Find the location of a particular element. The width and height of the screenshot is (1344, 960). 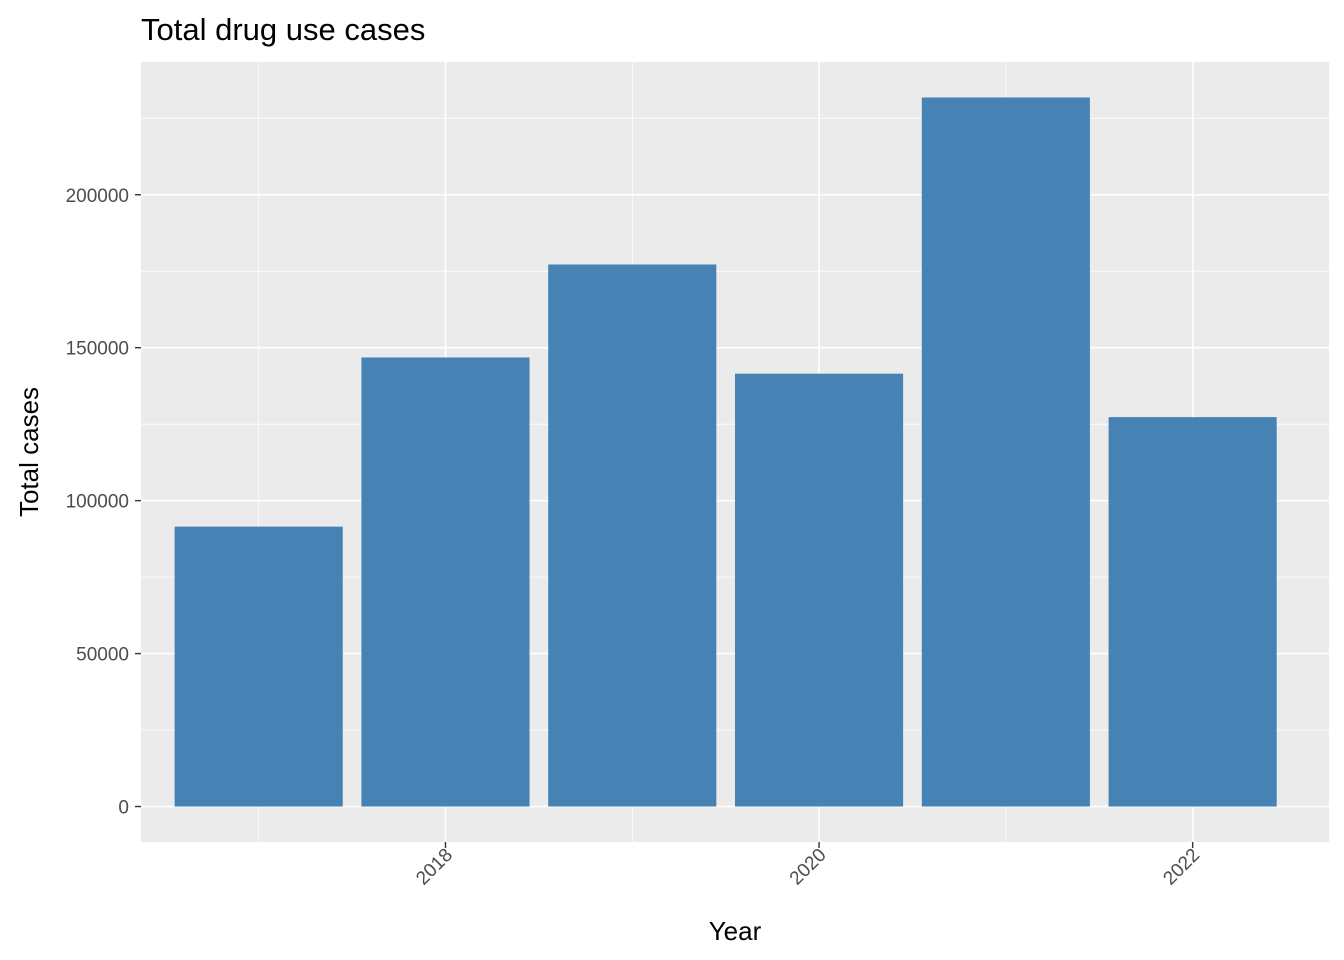

y-tick-label: 150000 is located at coordinates (97, 349).